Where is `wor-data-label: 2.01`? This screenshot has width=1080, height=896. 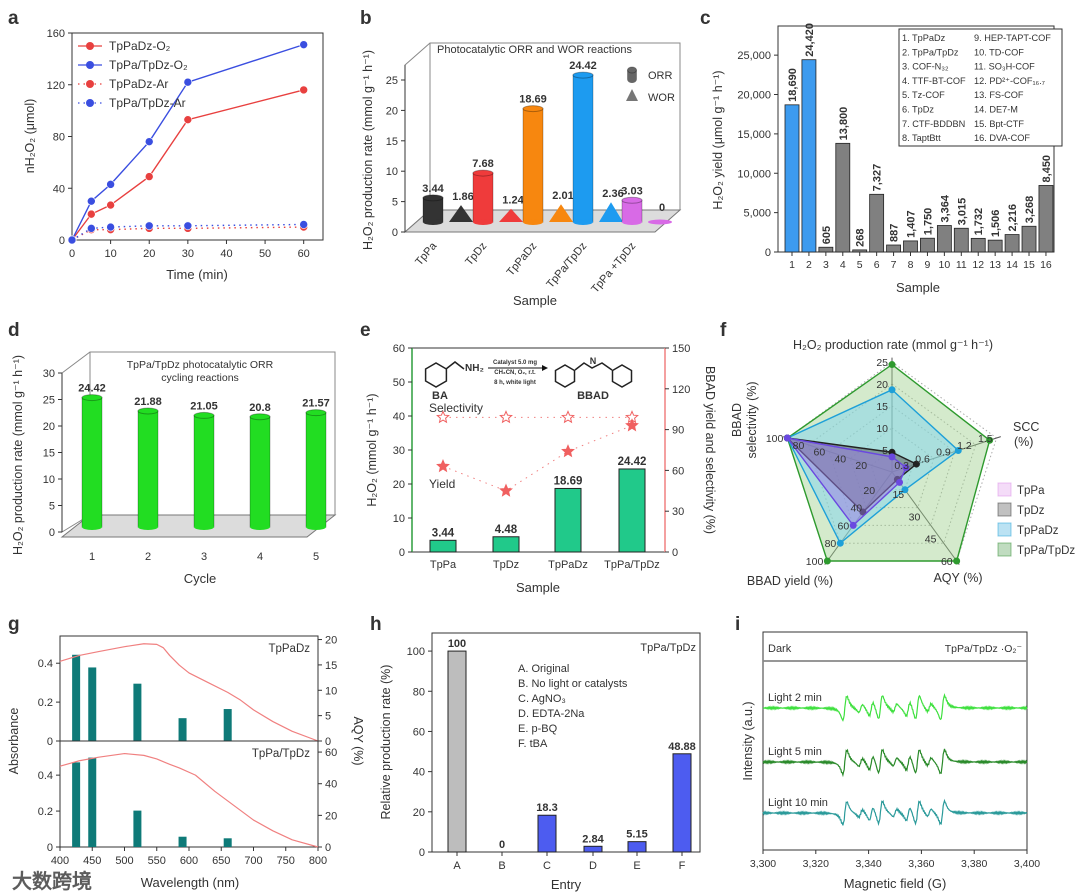
wor-data-label: 2.01 is located at coordinates (562, 196).